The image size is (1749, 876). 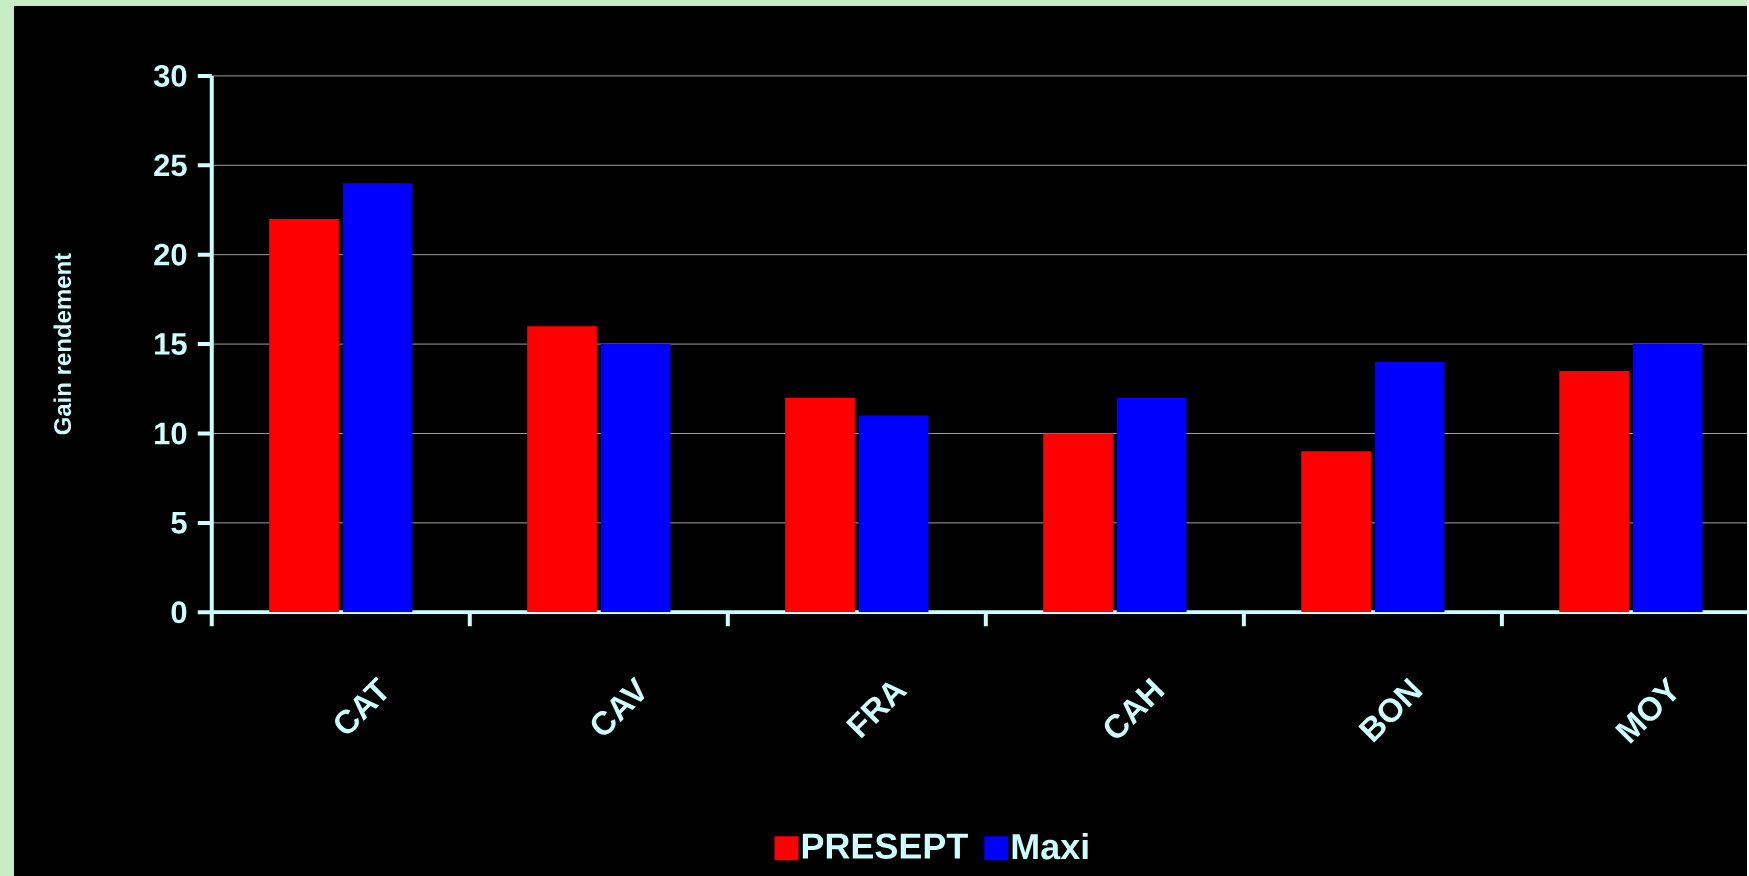 I want to click on legend-label: Maxi, so click(x=1050, y=846).